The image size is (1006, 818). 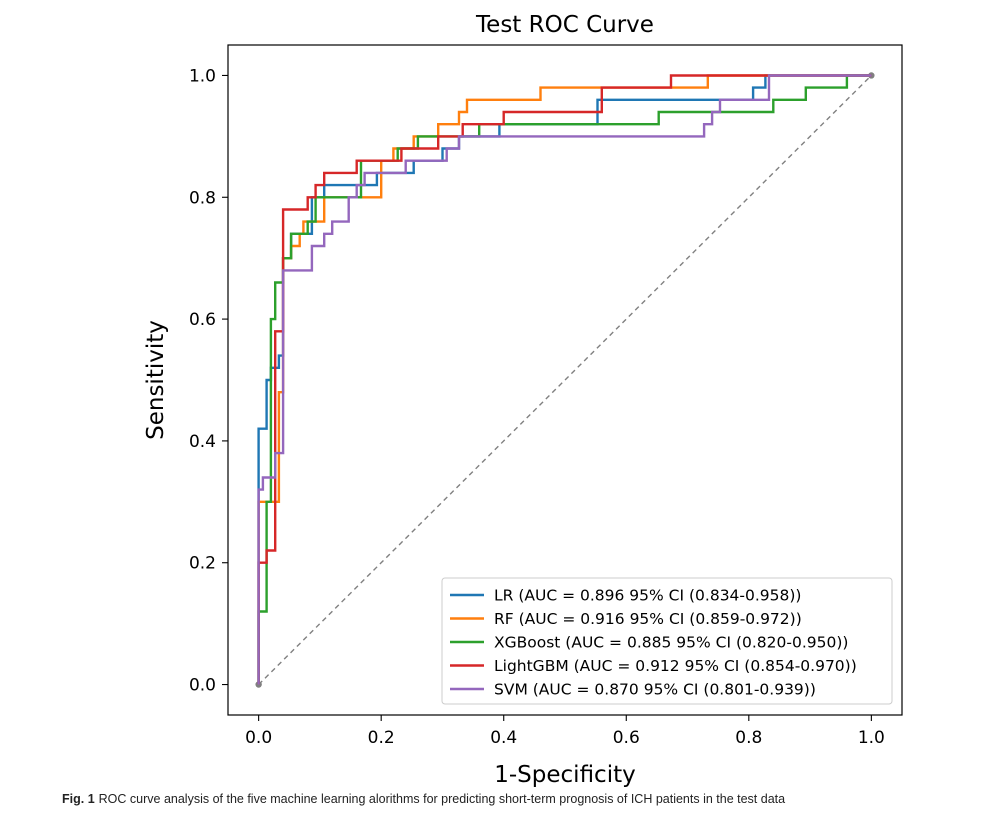 What do you see at coordinates (202, 320) in the screenshot?
I see `y-tick-label: 0.6` at bounding box center [202, 320].